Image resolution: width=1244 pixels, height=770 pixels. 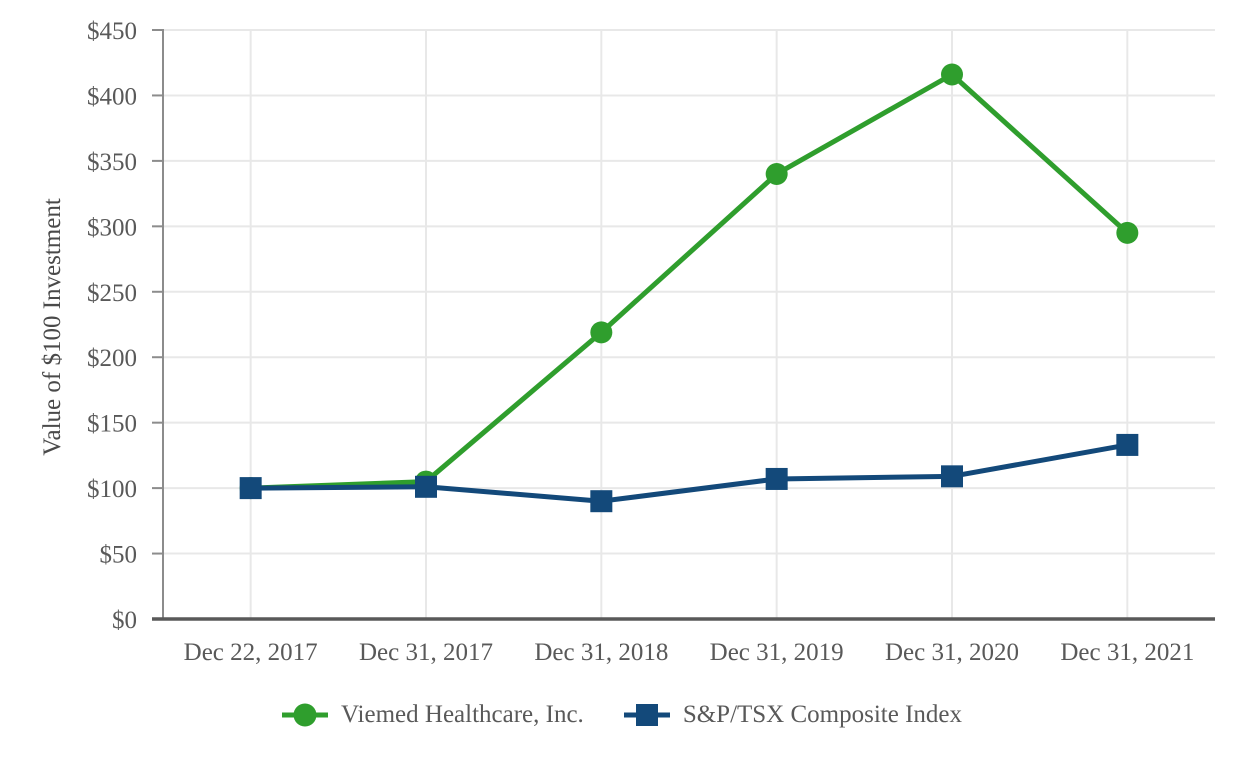 I want to click on y-axis-title: Value of $100 Investment, so click(x=52, y=327).